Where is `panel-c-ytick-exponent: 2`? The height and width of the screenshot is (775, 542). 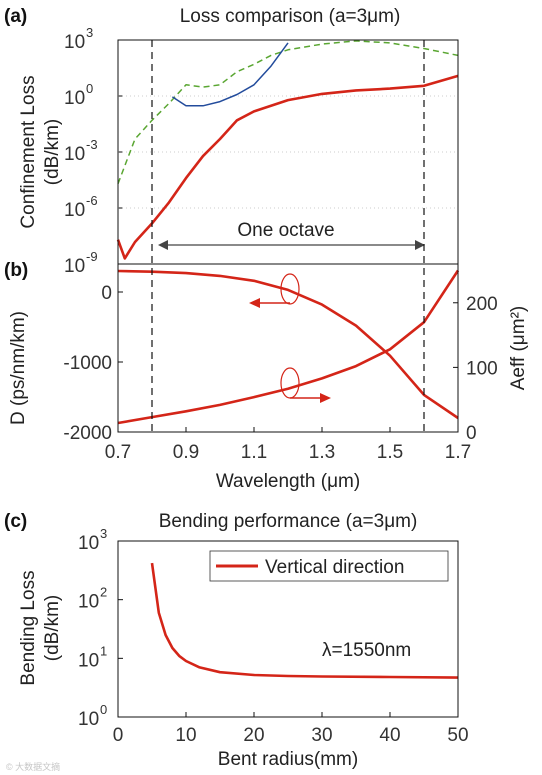
panel-c-ytick-exponent: 2 is located at coordinates (103, 592).